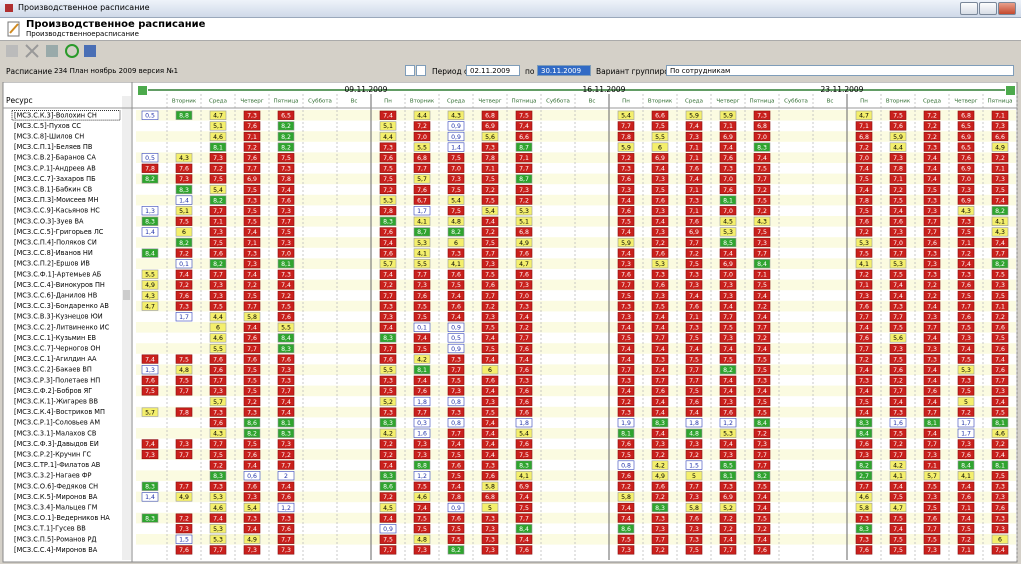 This screenshot has width=1021, height=564. What do you see at coordinates (72, 51) in the screenshot?
I see `tool-refresh` at bounding box center [72, 51].